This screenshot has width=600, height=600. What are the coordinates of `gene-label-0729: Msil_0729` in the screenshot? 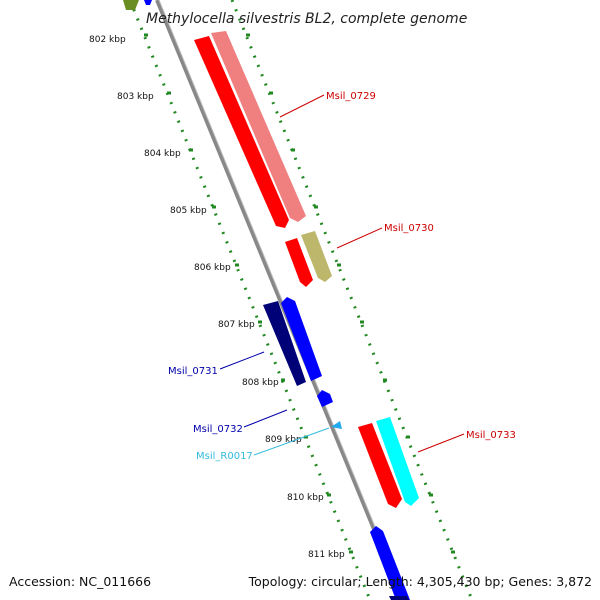 It's located at (351, 96).